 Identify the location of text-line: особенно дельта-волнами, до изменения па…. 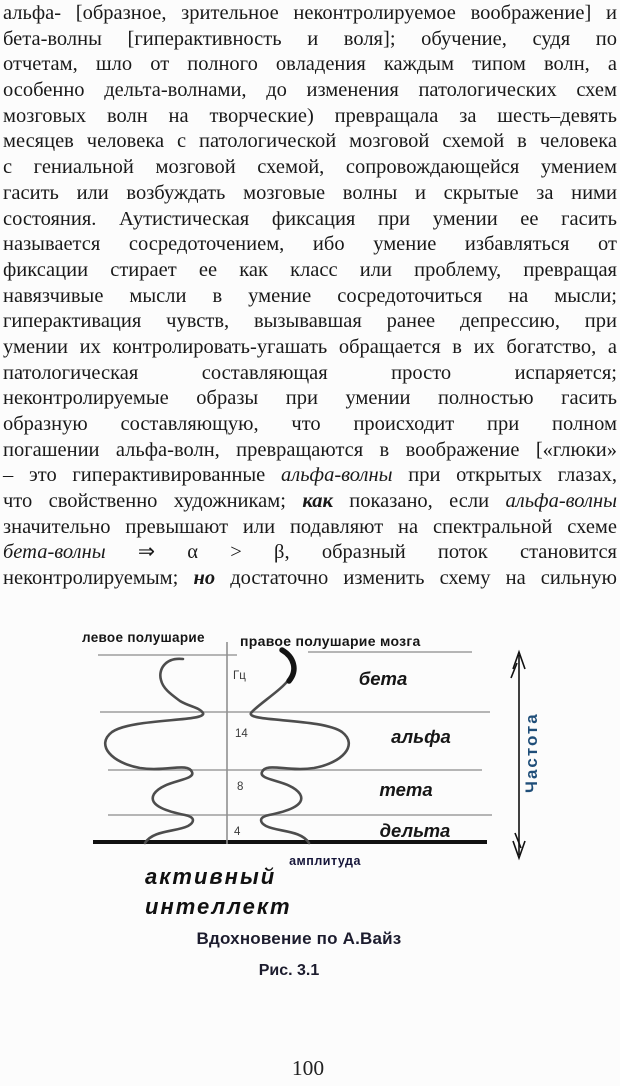
(310, 90).